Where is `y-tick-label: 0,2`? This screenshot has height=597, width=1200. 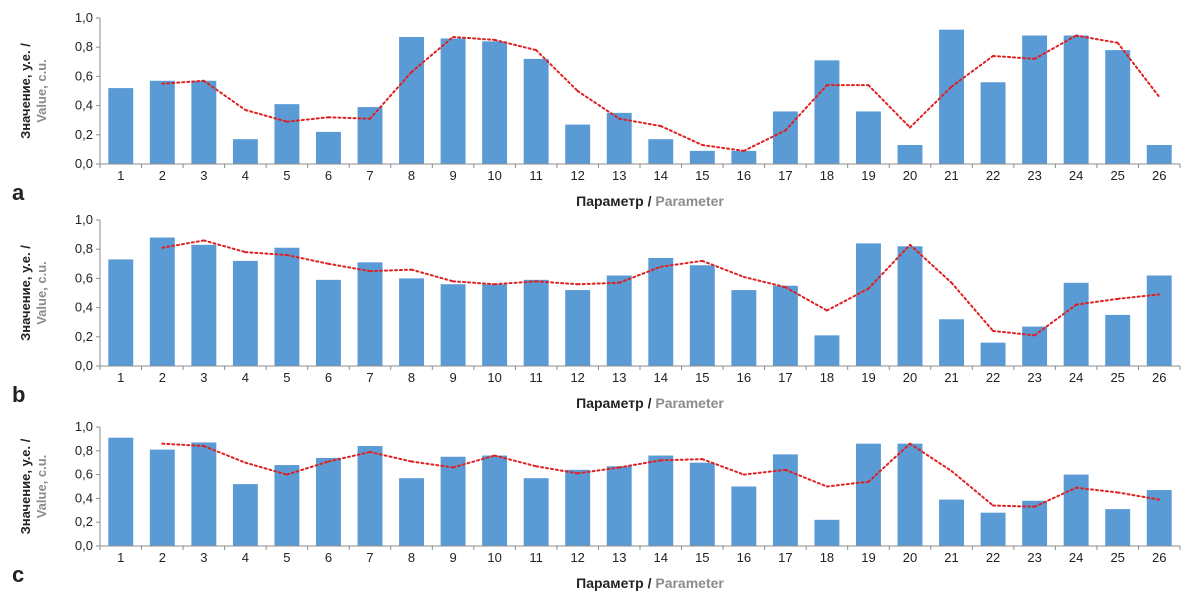 y-tick-label: 0,2 is located at coordinates (84, 521).